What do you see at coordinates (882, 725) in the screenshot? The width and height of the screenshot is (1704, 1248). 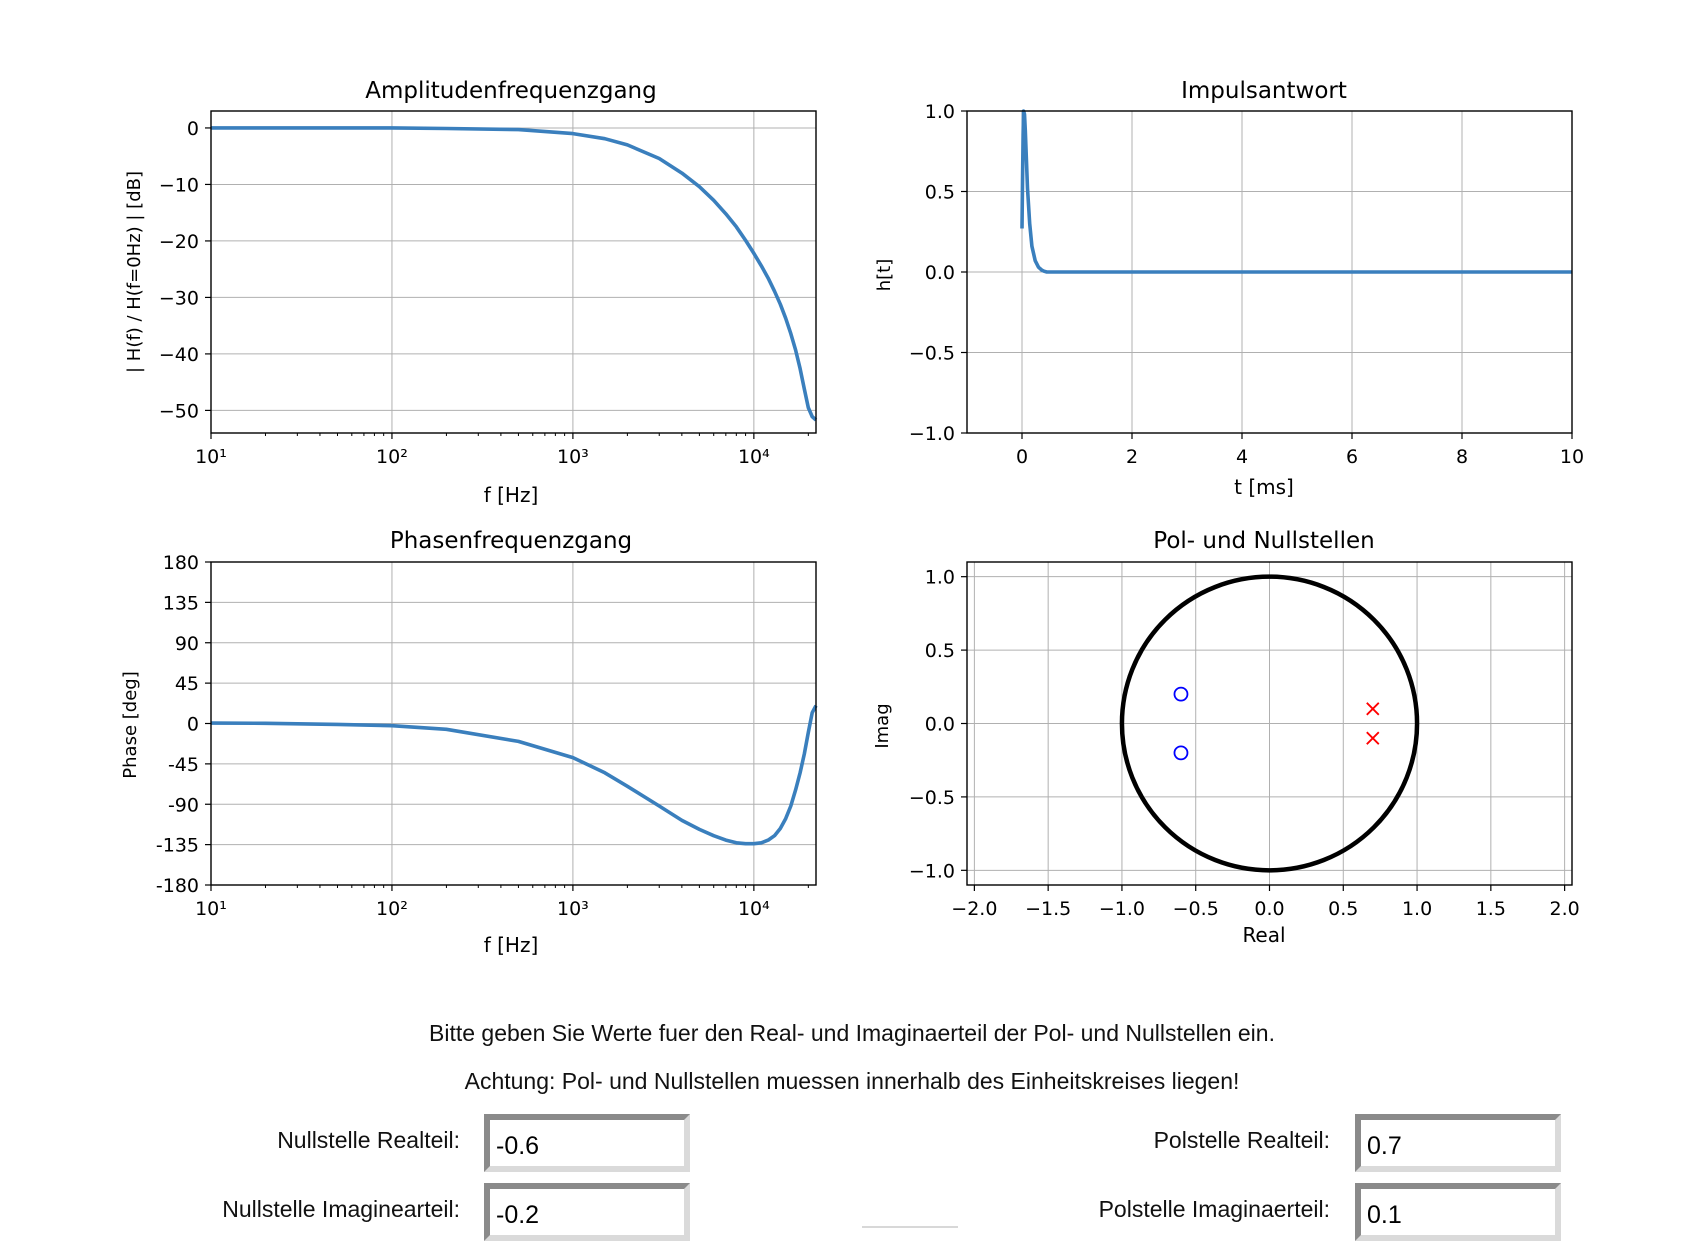 I see `y-axis-label: Imag` at bounding box center [882, 725].